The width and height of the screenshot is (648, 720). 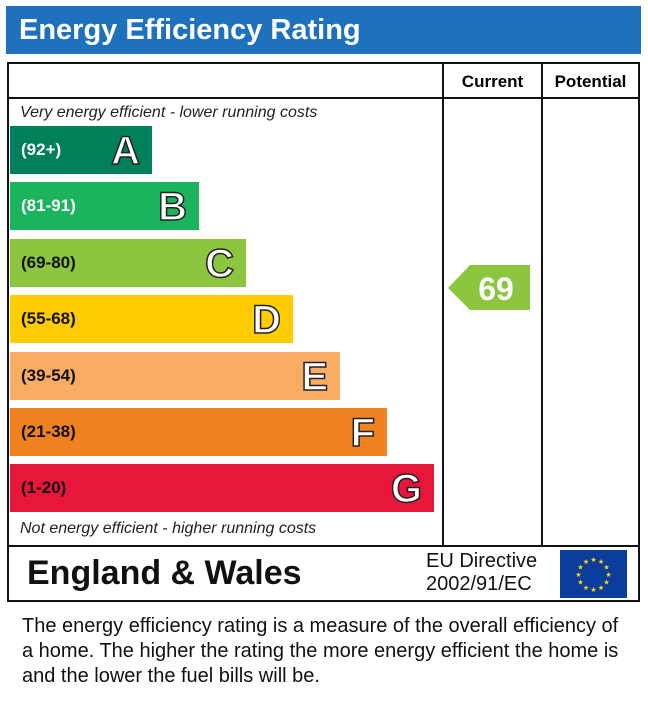 I want to click on current-column-header: Current, so click(x=492, y=81).